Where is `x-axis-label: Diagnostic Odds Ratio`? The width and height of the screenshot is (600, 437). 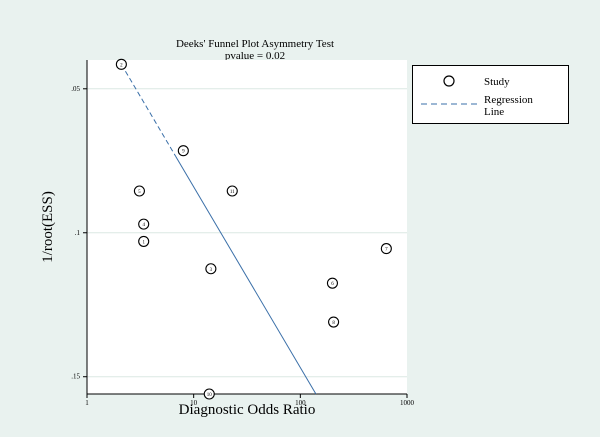 x-axis-label: Diagnostic Odds Ratio is located at coordinates (247, 410).